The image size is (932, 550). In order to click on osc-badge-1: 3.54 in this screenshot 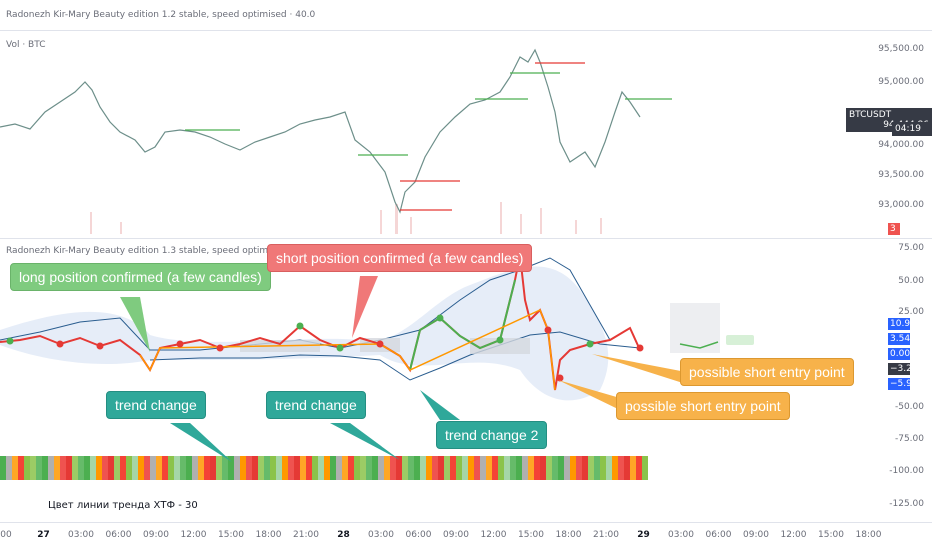, I will do `click(899, 339)`.